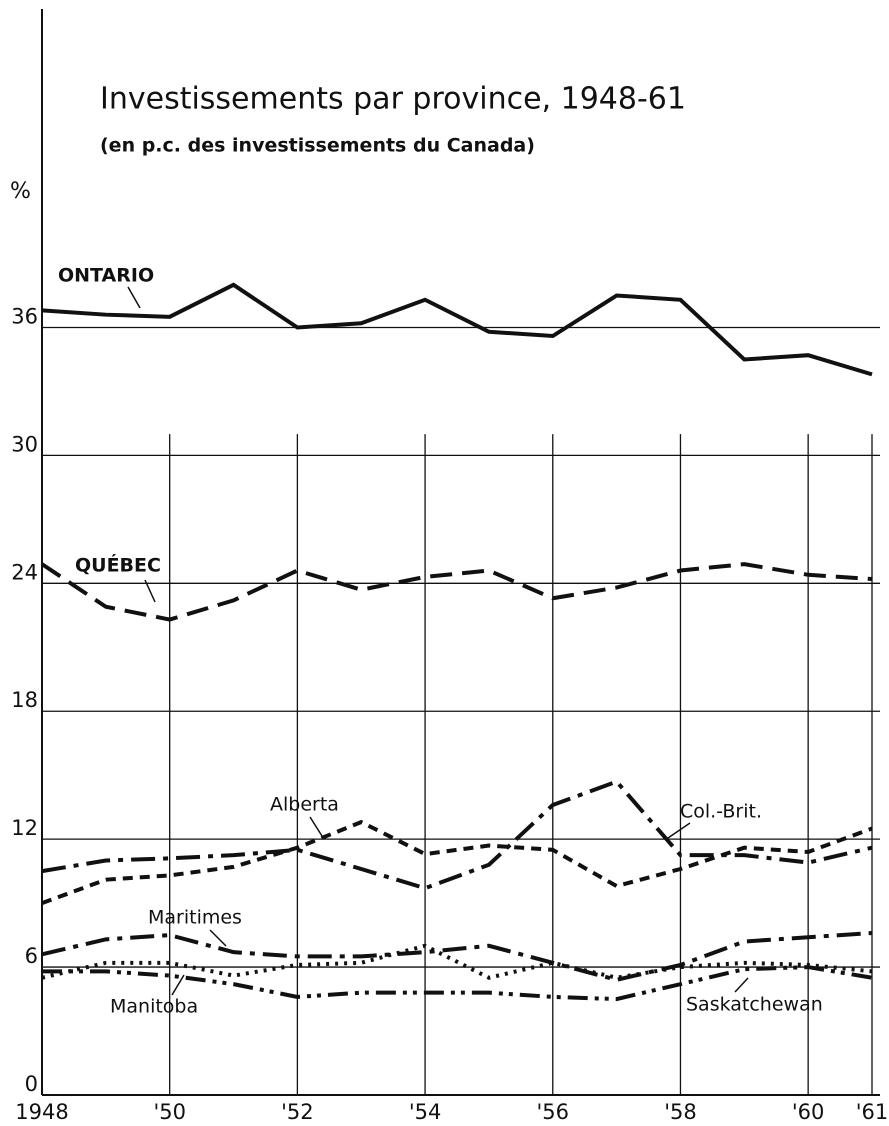 Image resolution: width=889 pixels, height=1126 pixels. I want to click on x-tick-label: '56, so click(553, 1112).